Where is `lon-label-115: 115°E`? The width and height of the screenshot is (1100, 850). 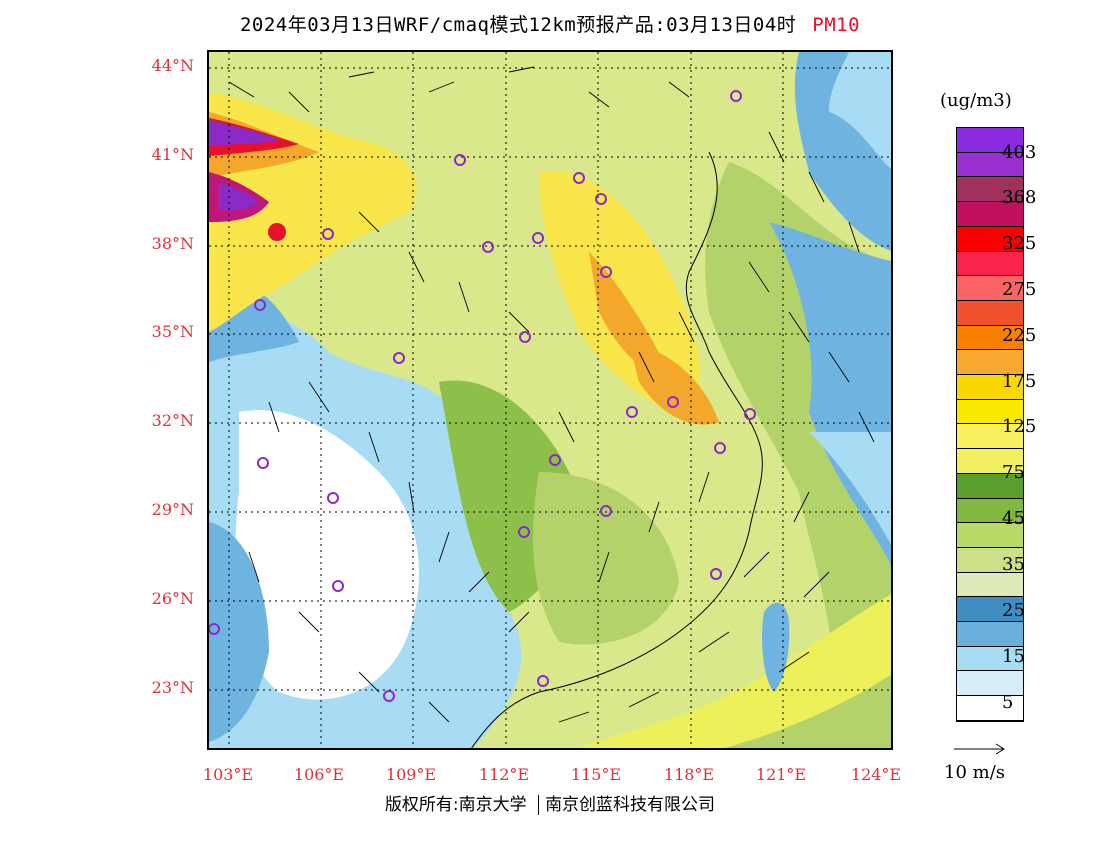 lon-label-115: 115°E is located at coordinates (596, 774).